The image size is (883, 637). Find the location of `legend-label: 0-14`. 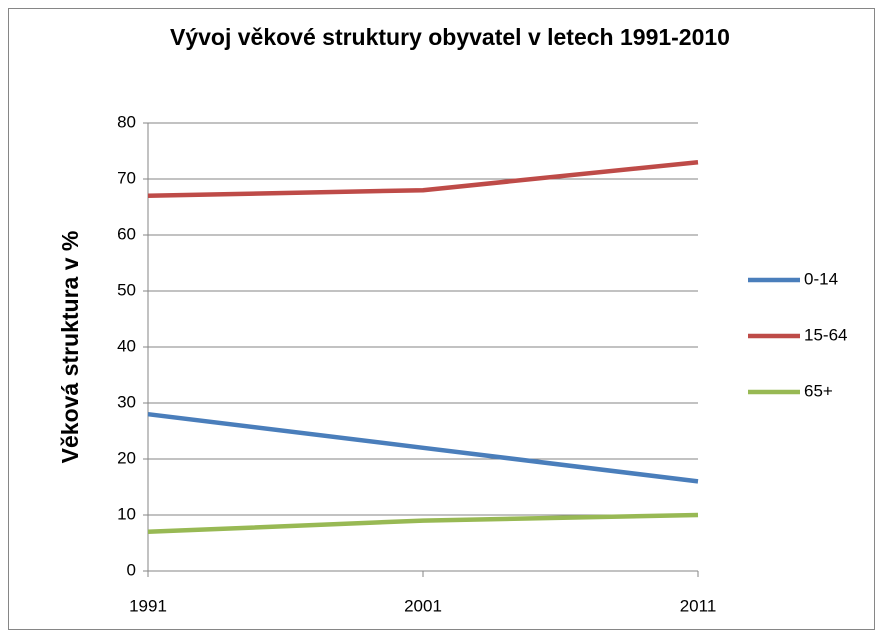

legend-label: 0-14 is located at coordinates (821, 278).